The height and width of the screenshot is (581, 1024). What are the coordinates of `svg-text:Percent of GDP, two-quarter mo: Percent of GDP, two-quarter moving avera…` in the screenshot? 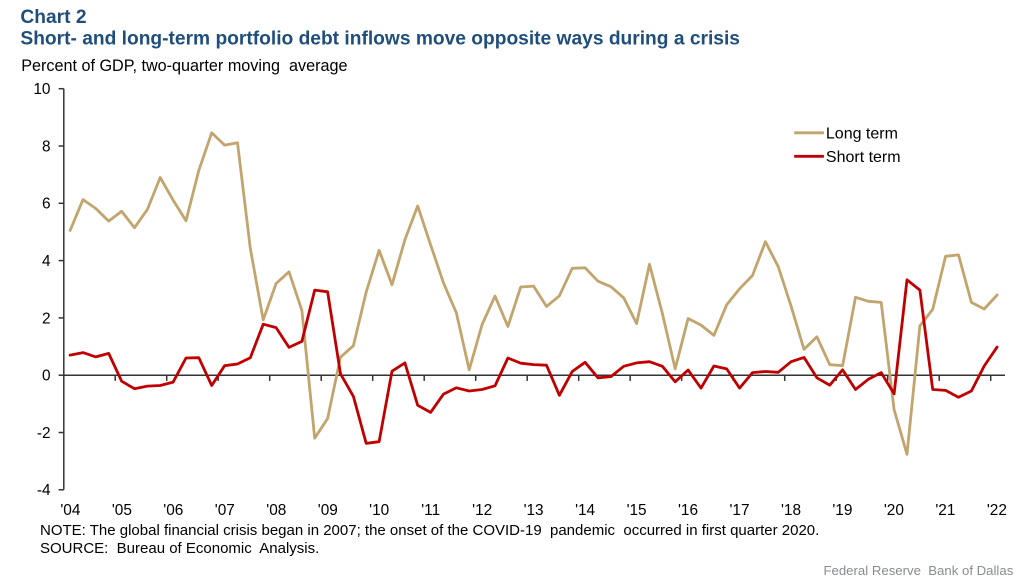 It's located at (184, 66).